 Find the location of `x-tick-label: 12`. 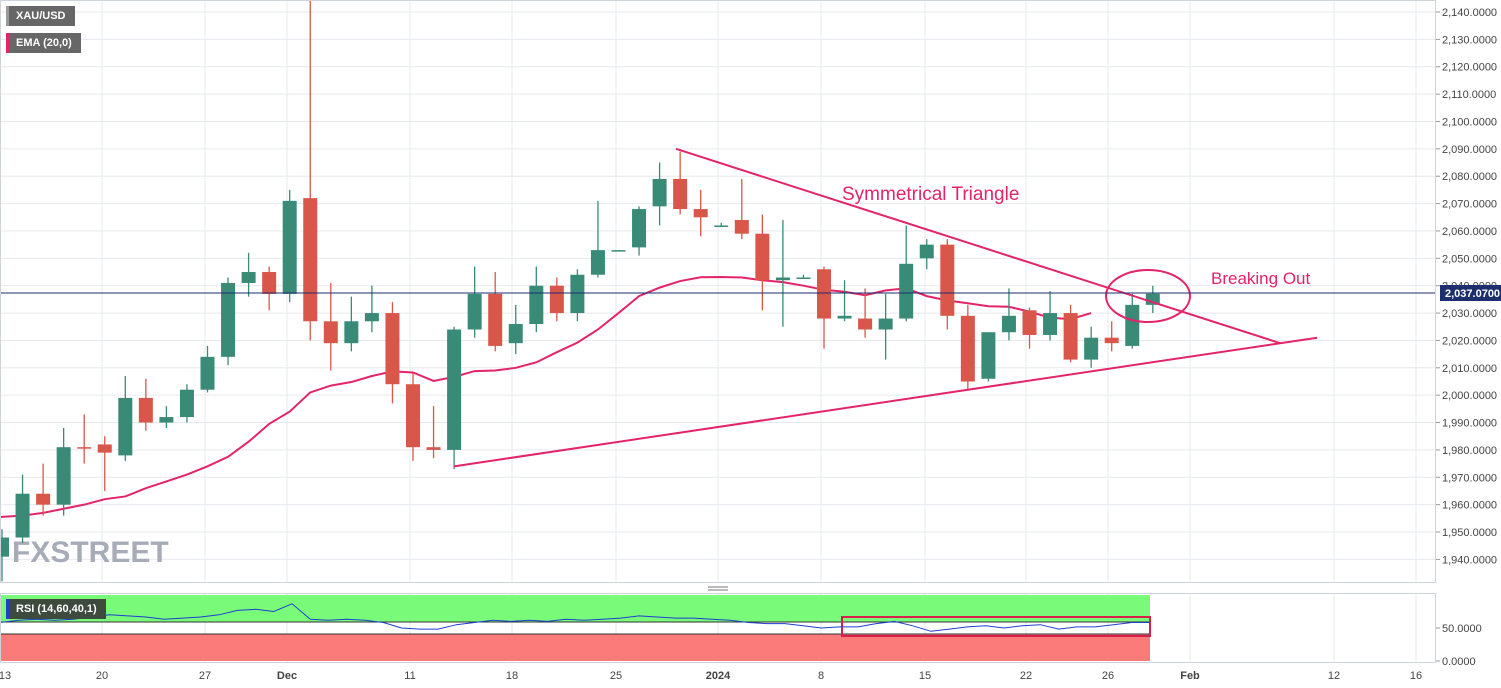

x-tick-label: 12 is located at coordinates (1334, 676).